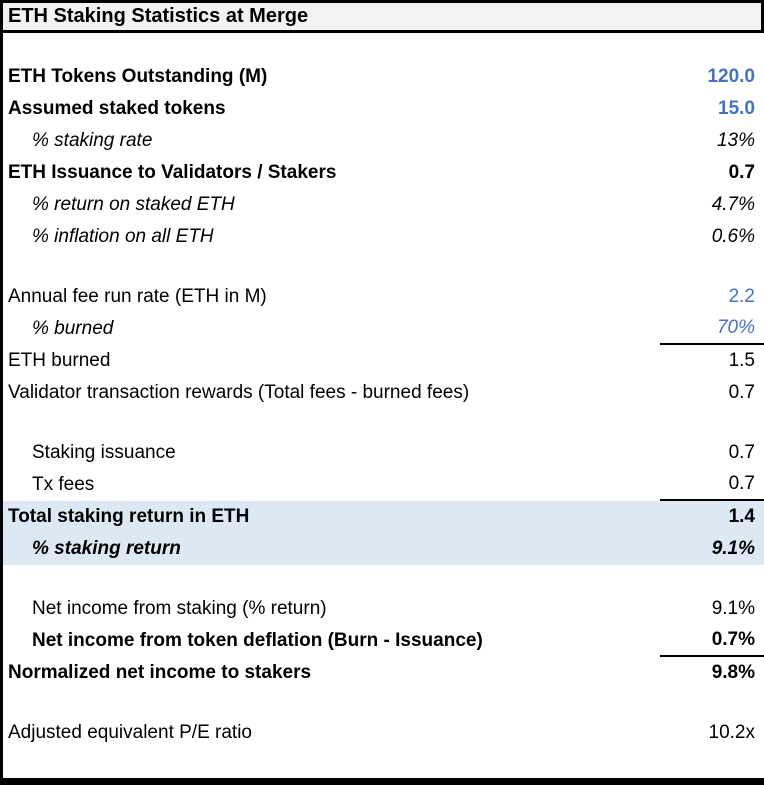  What do you see at coordinates (383, 329) in the screenshot?
I see `table-row: % burned 70%` at bounding box center [383, 329].